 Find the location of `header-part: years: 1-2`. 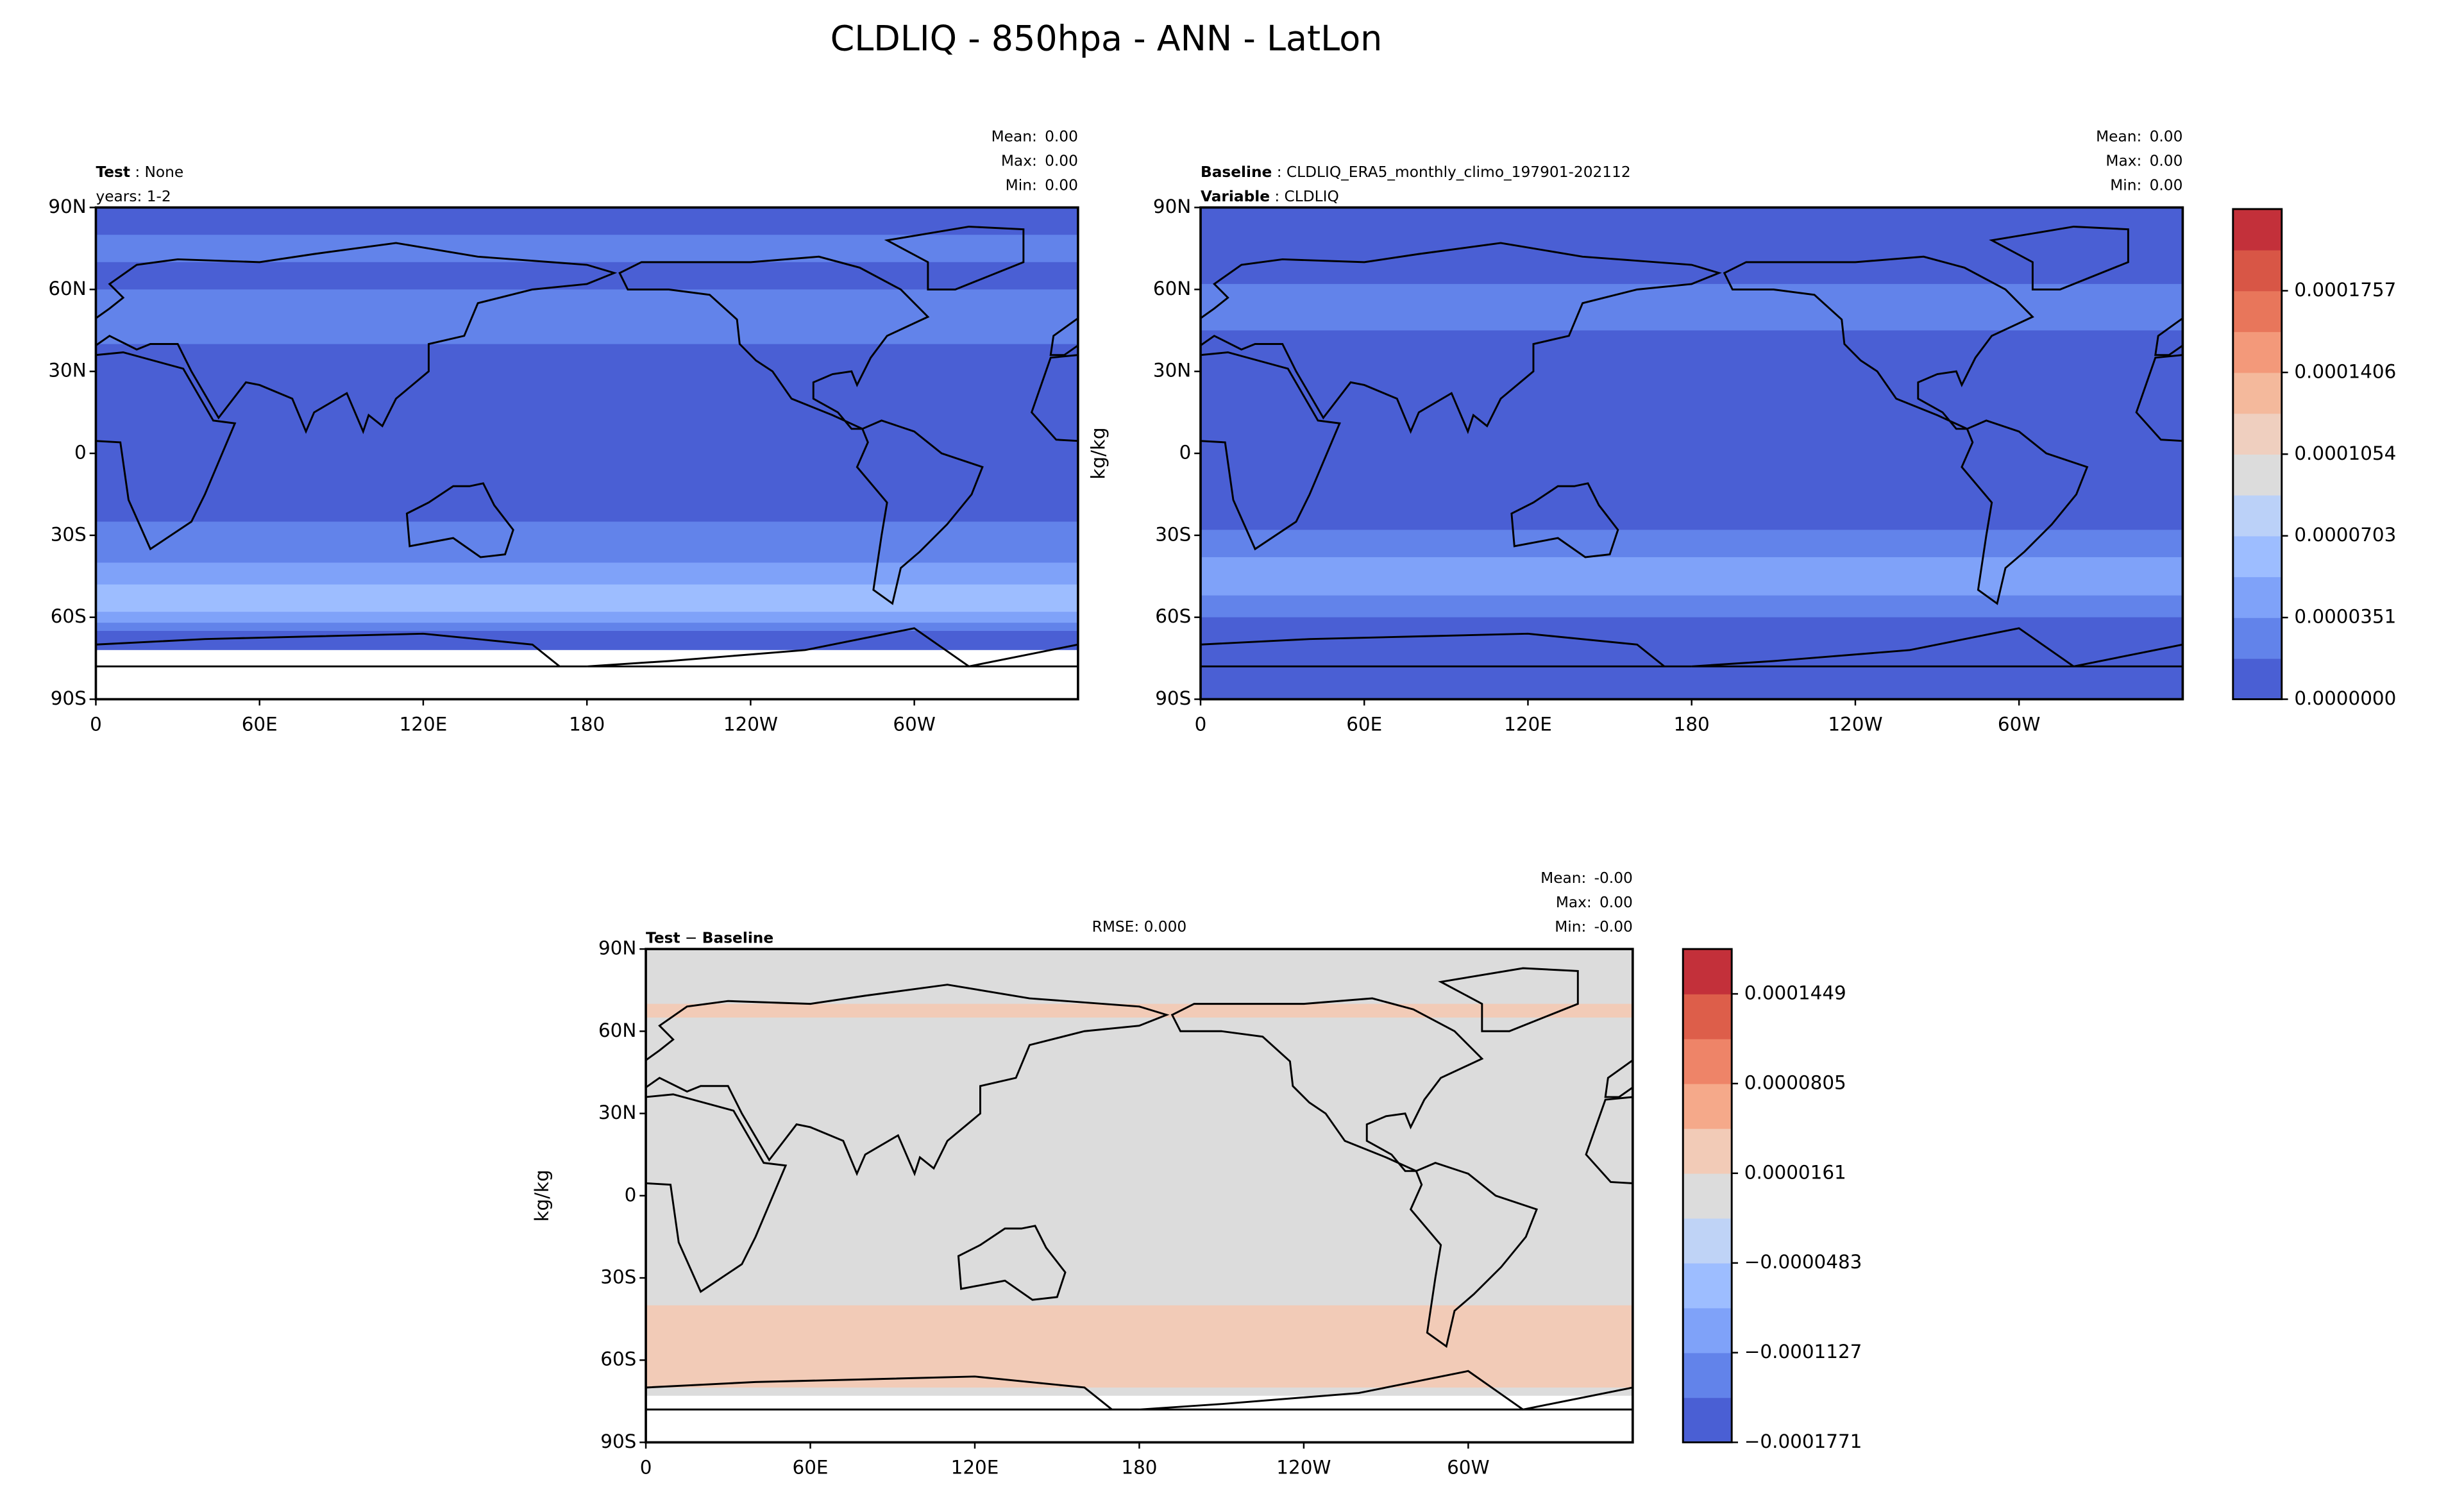

header-part: years: 1-2 is located at coordinates (133, 196).